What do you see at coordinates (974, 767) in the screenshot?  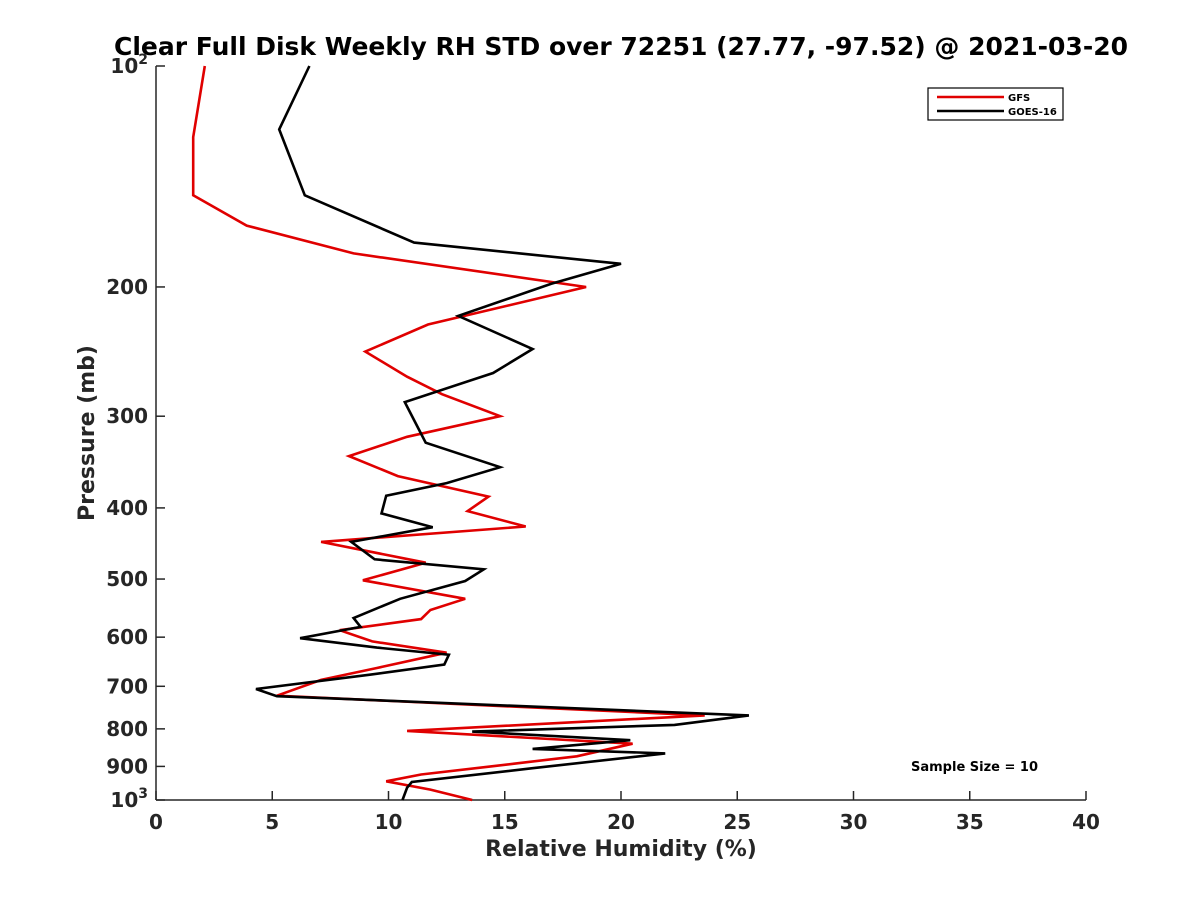 I see `sample-size-annotation: Sample Size = 10` at bounding box center [974, 767].